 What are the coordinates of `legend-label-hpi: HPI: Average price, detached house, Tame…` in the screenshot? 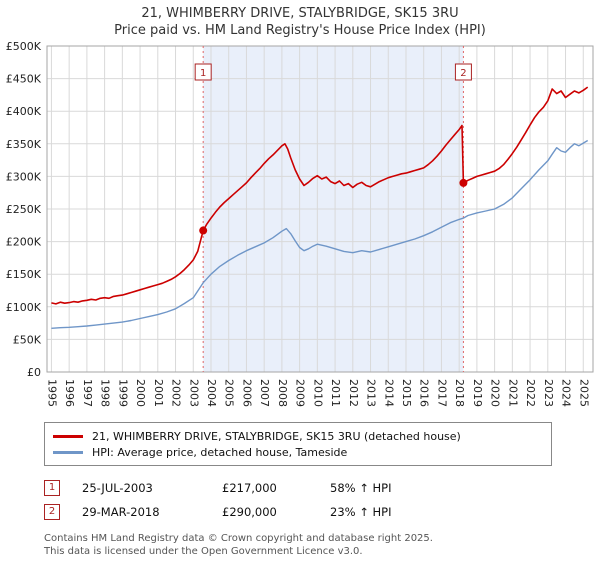 It's located at (220, 452).